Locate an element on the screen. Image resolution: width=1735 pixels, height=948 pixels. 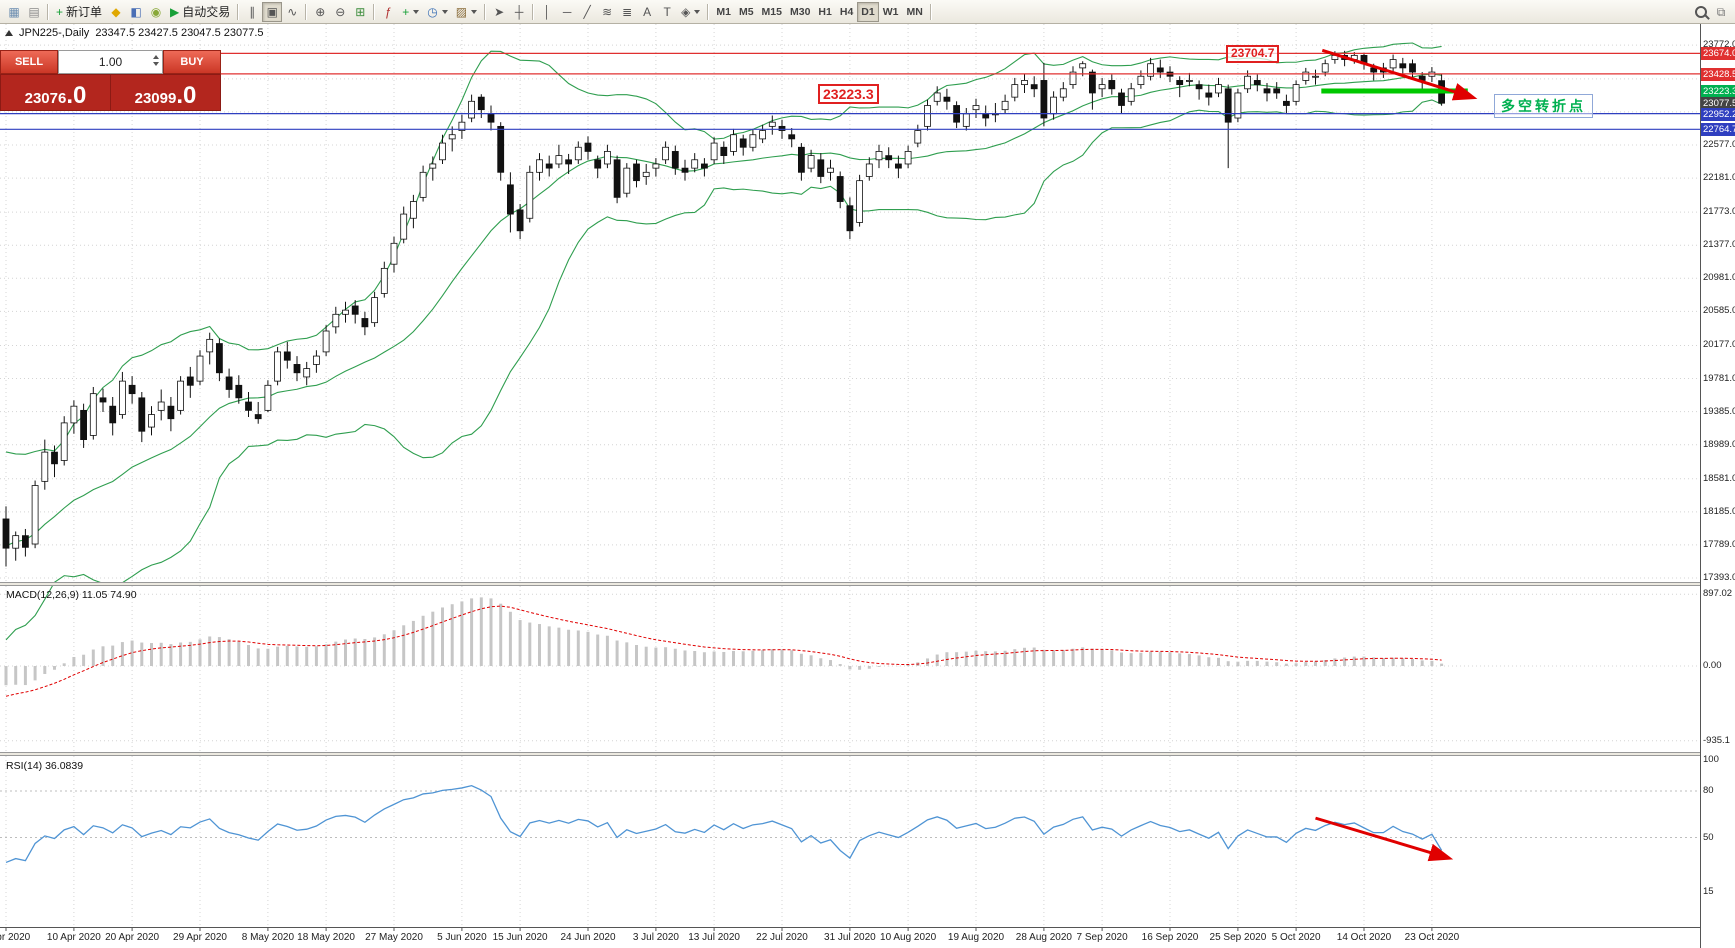
price-axis-label: 17789.0 is located at coordinates (1719, 544).